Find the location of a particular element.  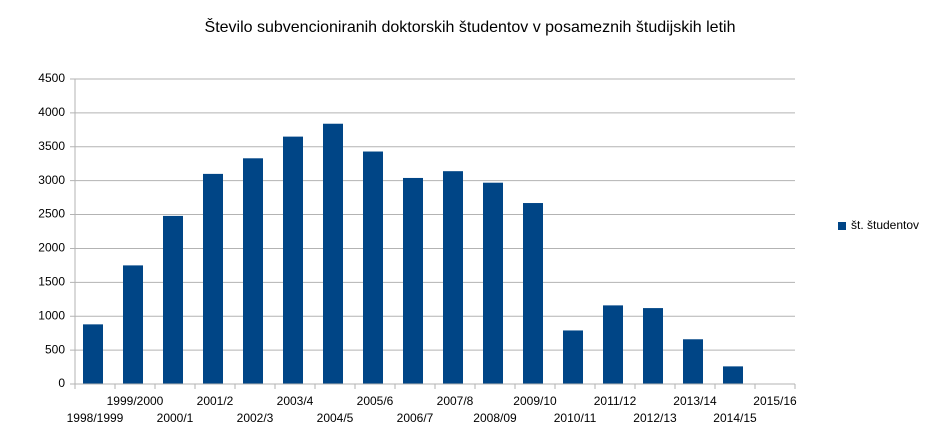

x-tick-label: 2000/1 is located at coordinates (175, 418).